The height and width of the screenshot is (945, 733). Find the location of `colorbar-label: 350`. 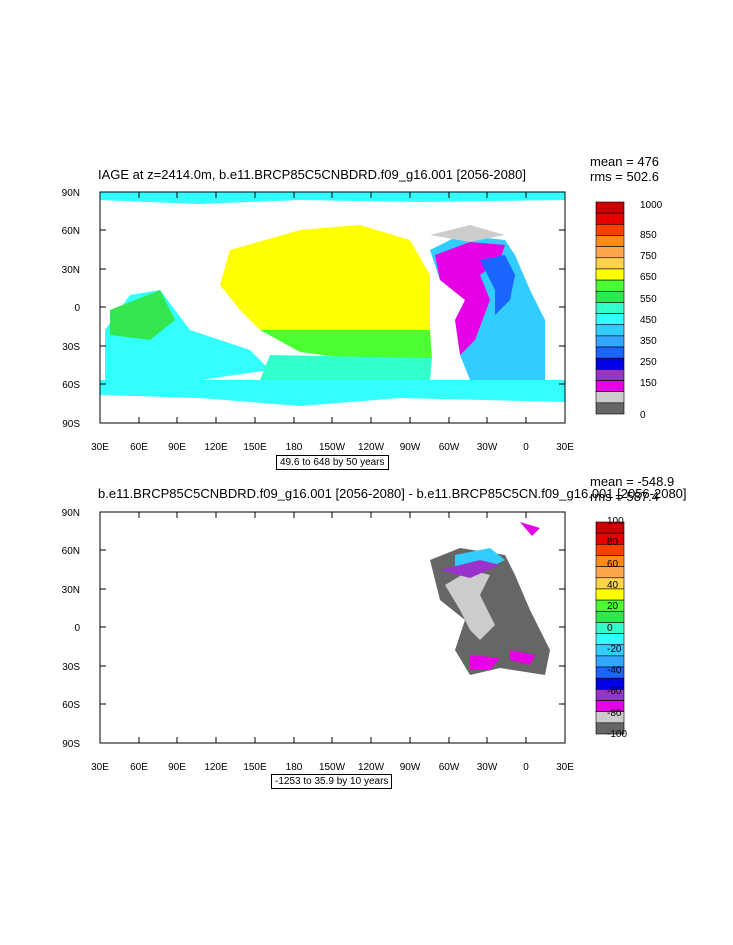

colorbar-label: 350 is located at coordinates (648, 341).